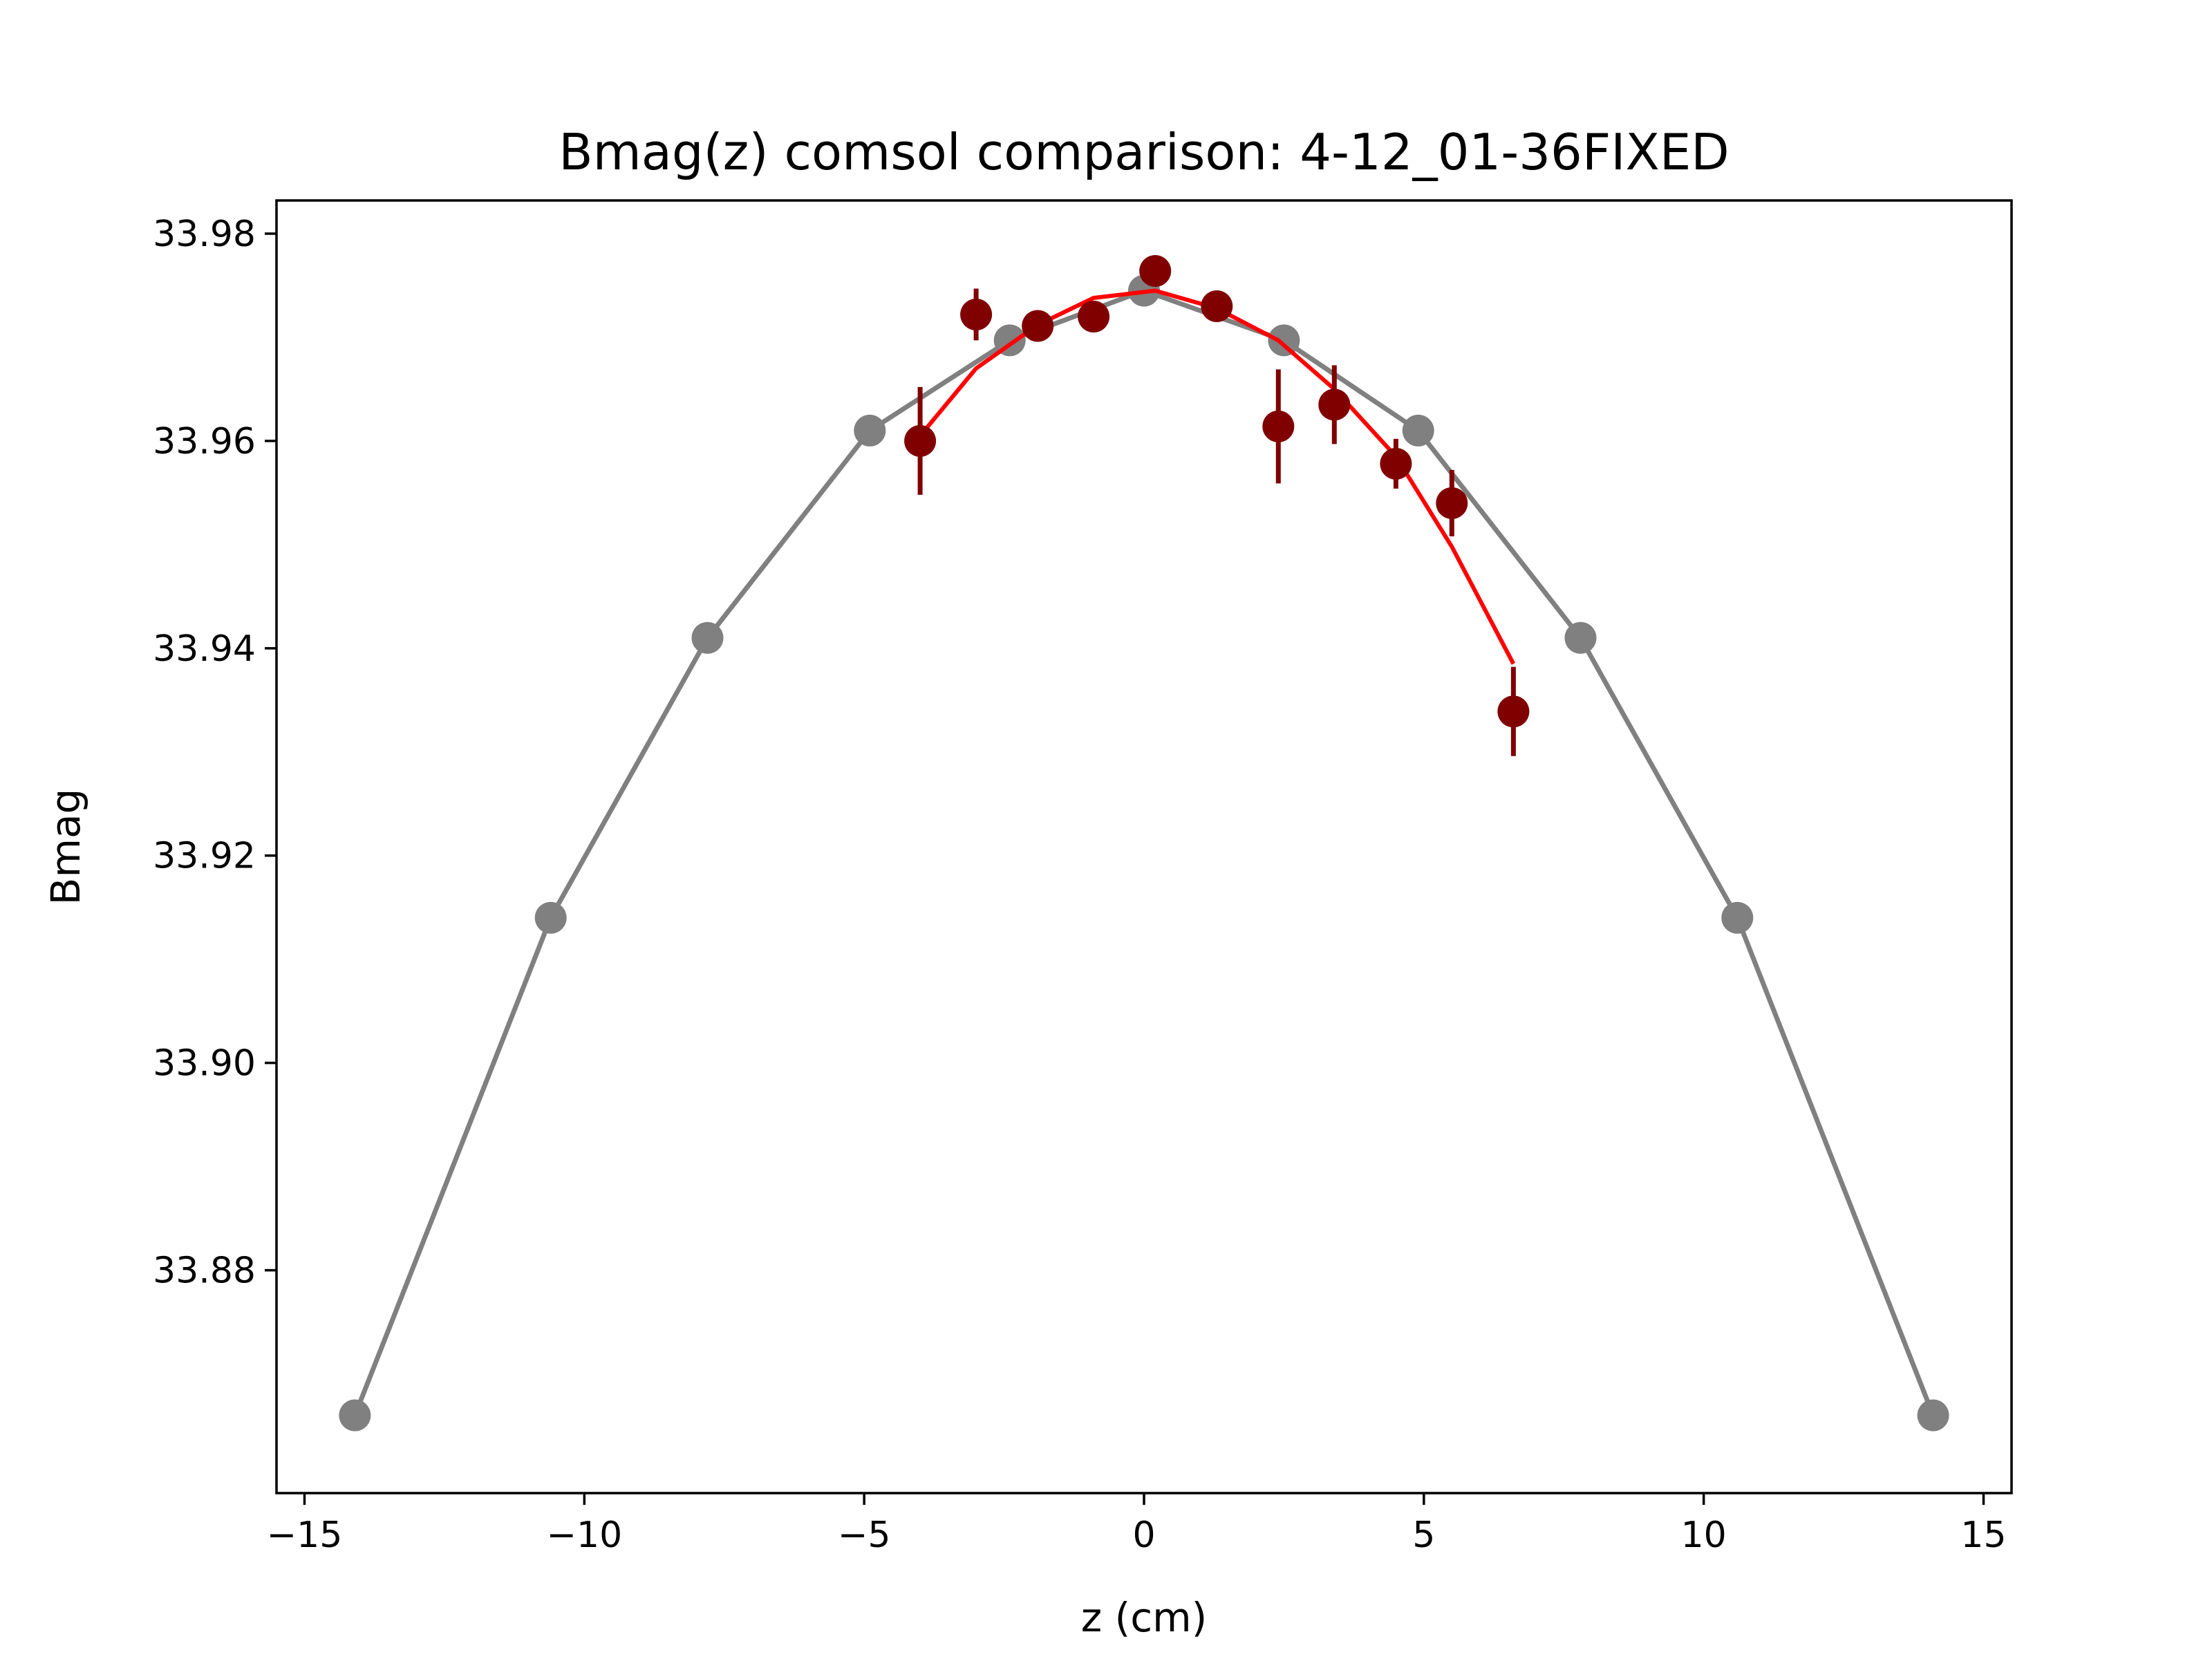 The width and height of the screenshot is (2212, 1659). I want to click on x-tick-label: 0, so click(1143, 1535).